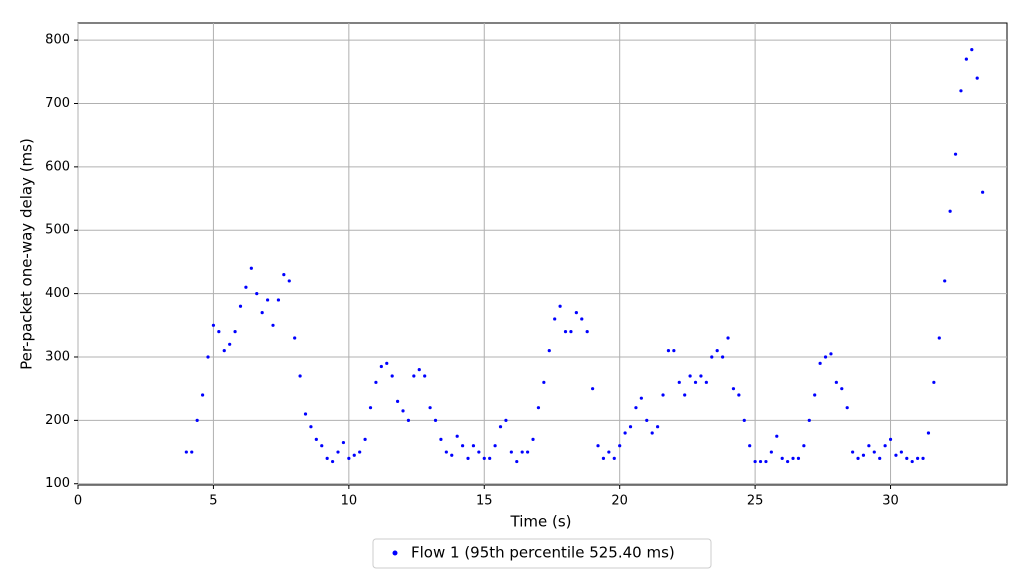  Describe the element at coordinates (57, 293) in the screenshot. I see `y-tick-label: 400` at that location.